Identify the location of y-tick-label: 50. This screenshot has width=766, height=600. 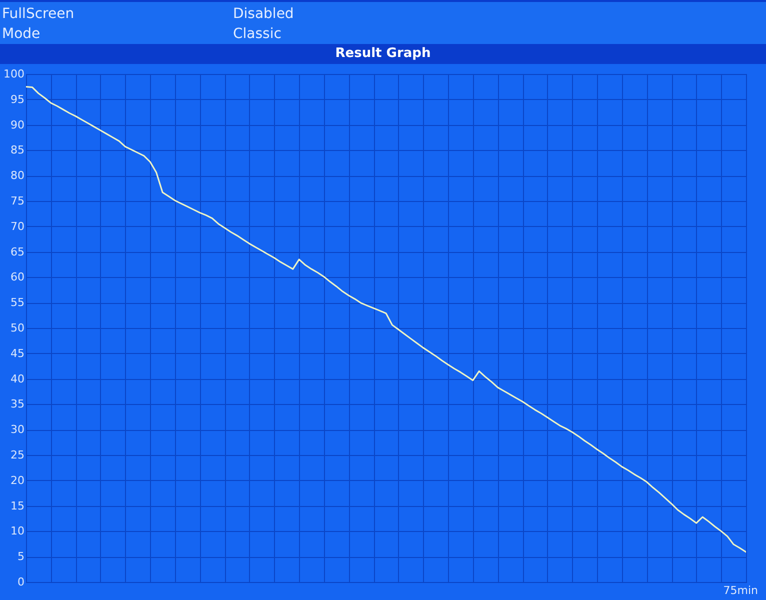
(17, 328).